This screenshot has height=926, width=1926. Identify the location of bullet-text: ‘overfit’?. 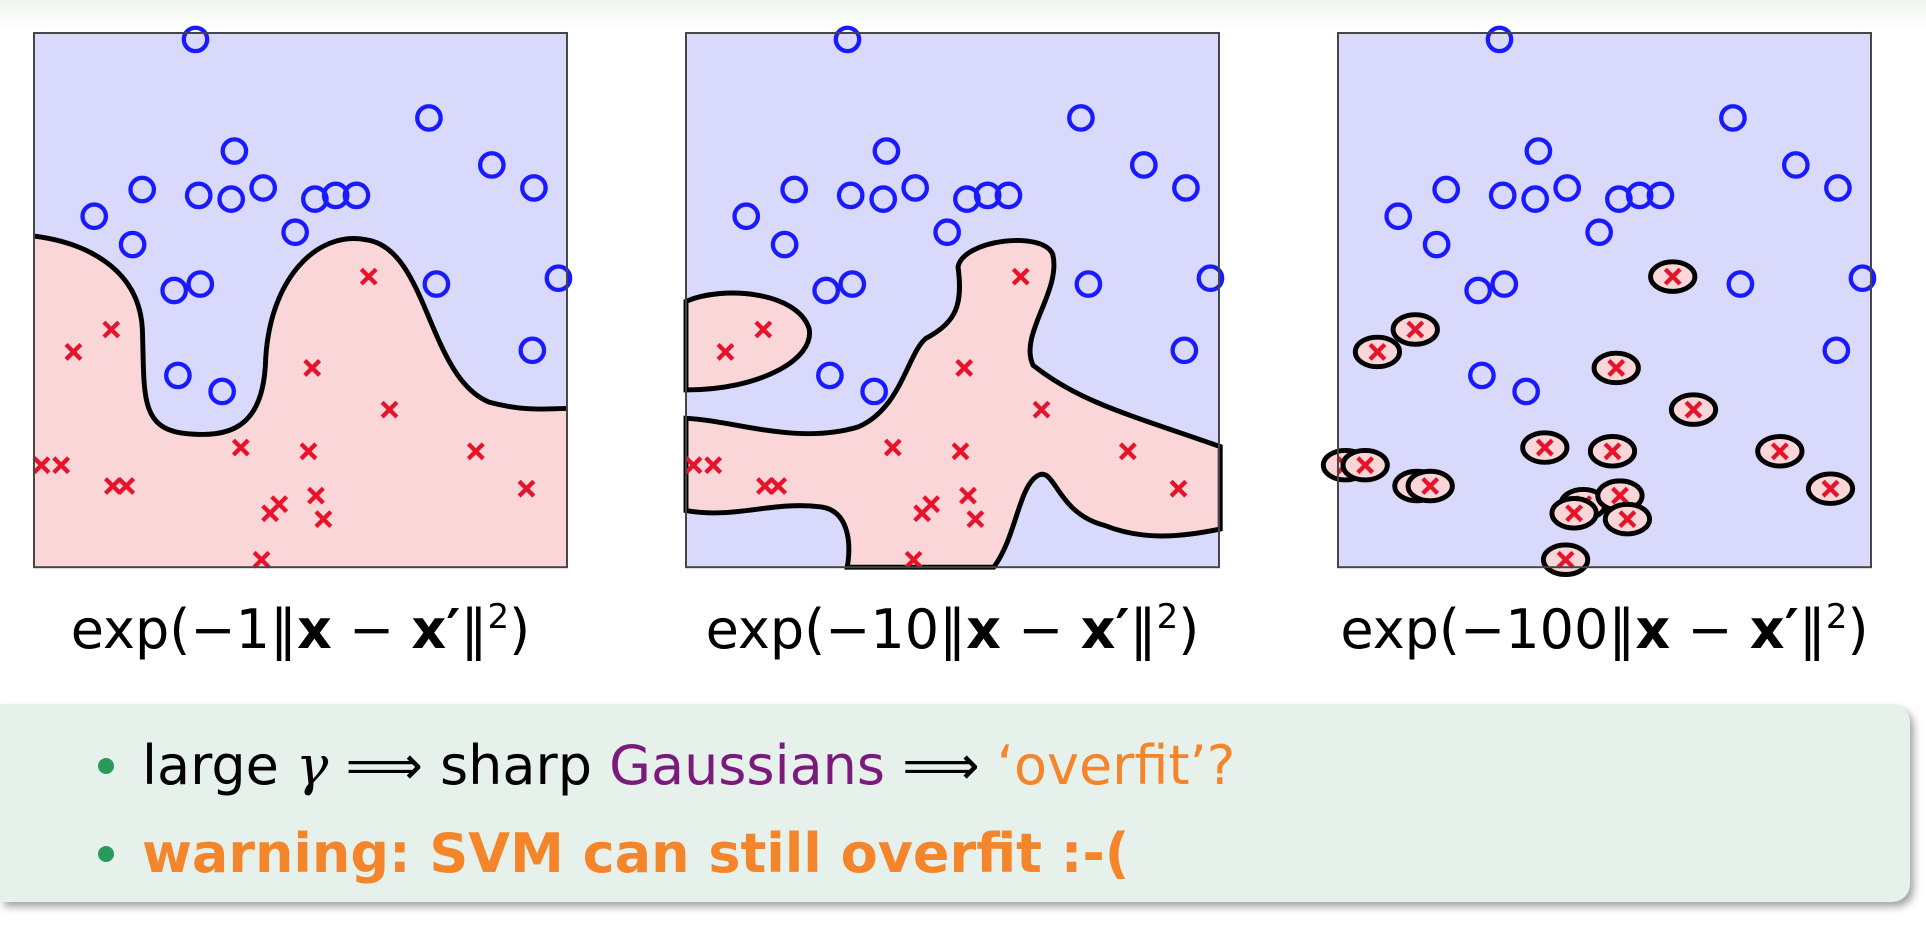
(1116, 765).